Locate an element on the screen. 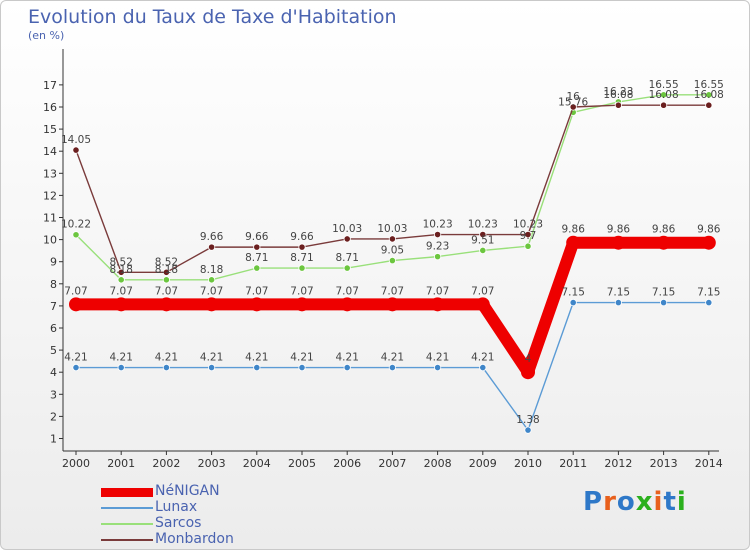  y-tick-label: 13 is located at coordinates (50, 173).